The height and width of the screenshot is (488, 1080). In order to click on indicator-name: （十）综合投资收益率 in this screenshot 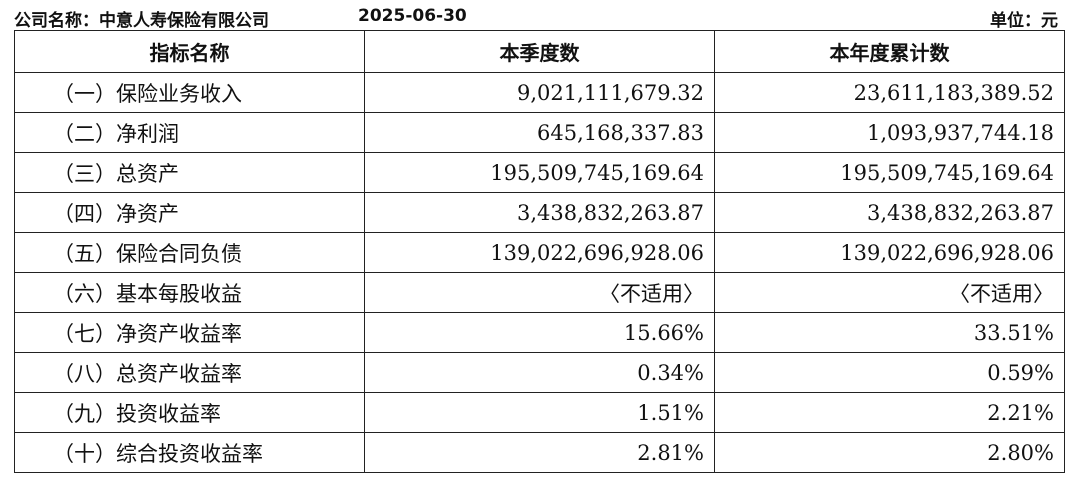, I will do `click(189, 452)`.